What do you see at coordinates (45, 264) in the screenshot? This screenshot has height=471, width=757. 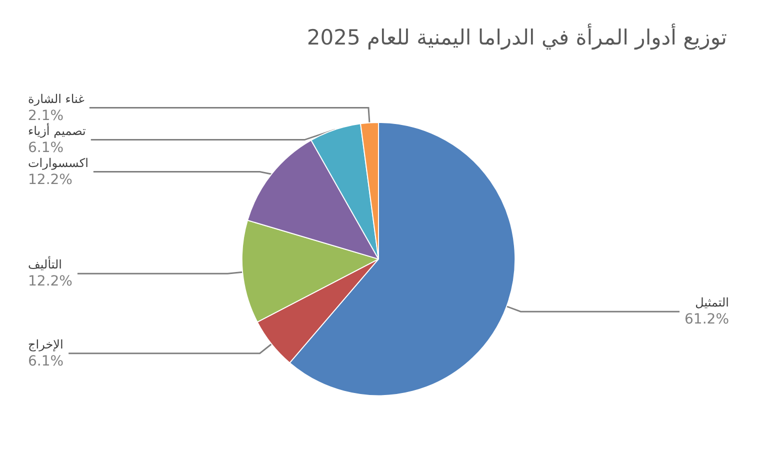 I see `slice-label: التأليف` at bounding box center [45, 264].